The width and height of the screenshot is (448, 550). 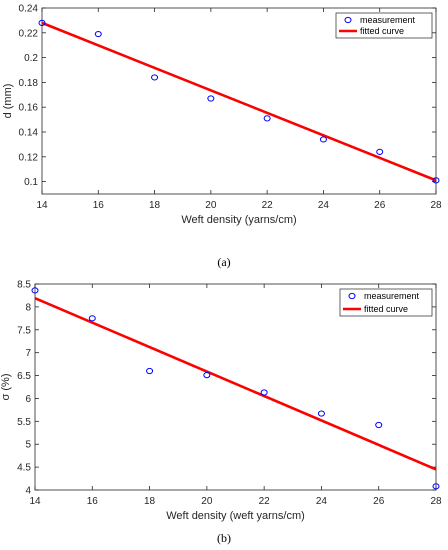 What do you see at coordinates (24, 422) in the screenshot?
I see `y-tick-label: 5.5` at bounding box center [24, 422].